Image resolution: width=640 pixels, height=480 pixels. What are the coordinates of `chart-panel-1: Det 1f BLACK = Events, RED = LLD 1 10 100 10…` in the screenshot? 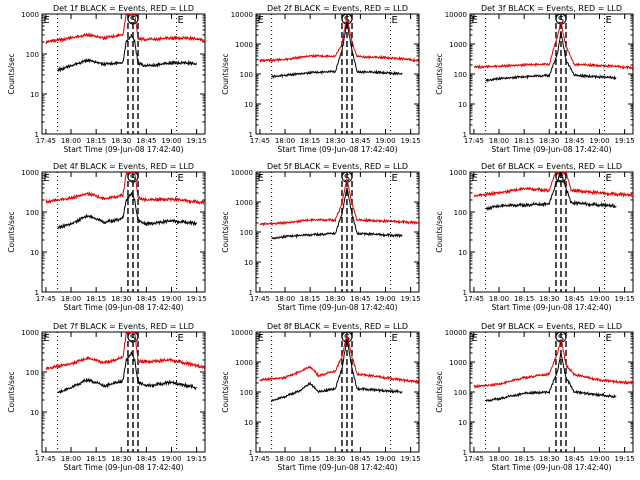 It's located at (107, 79).